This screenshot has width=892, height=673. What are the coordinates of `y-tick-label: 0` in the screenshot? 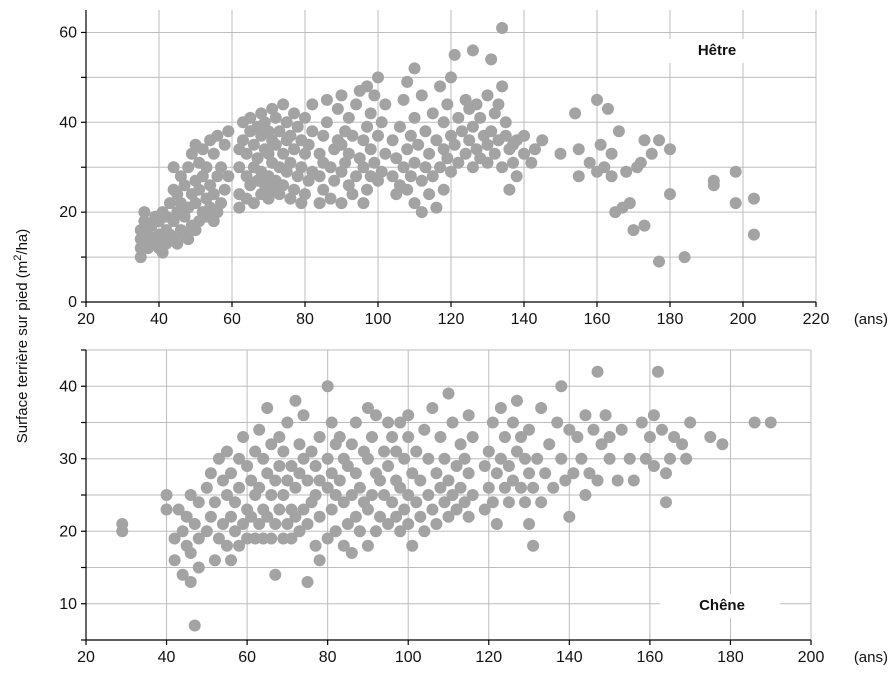 It's located at (72, 302).